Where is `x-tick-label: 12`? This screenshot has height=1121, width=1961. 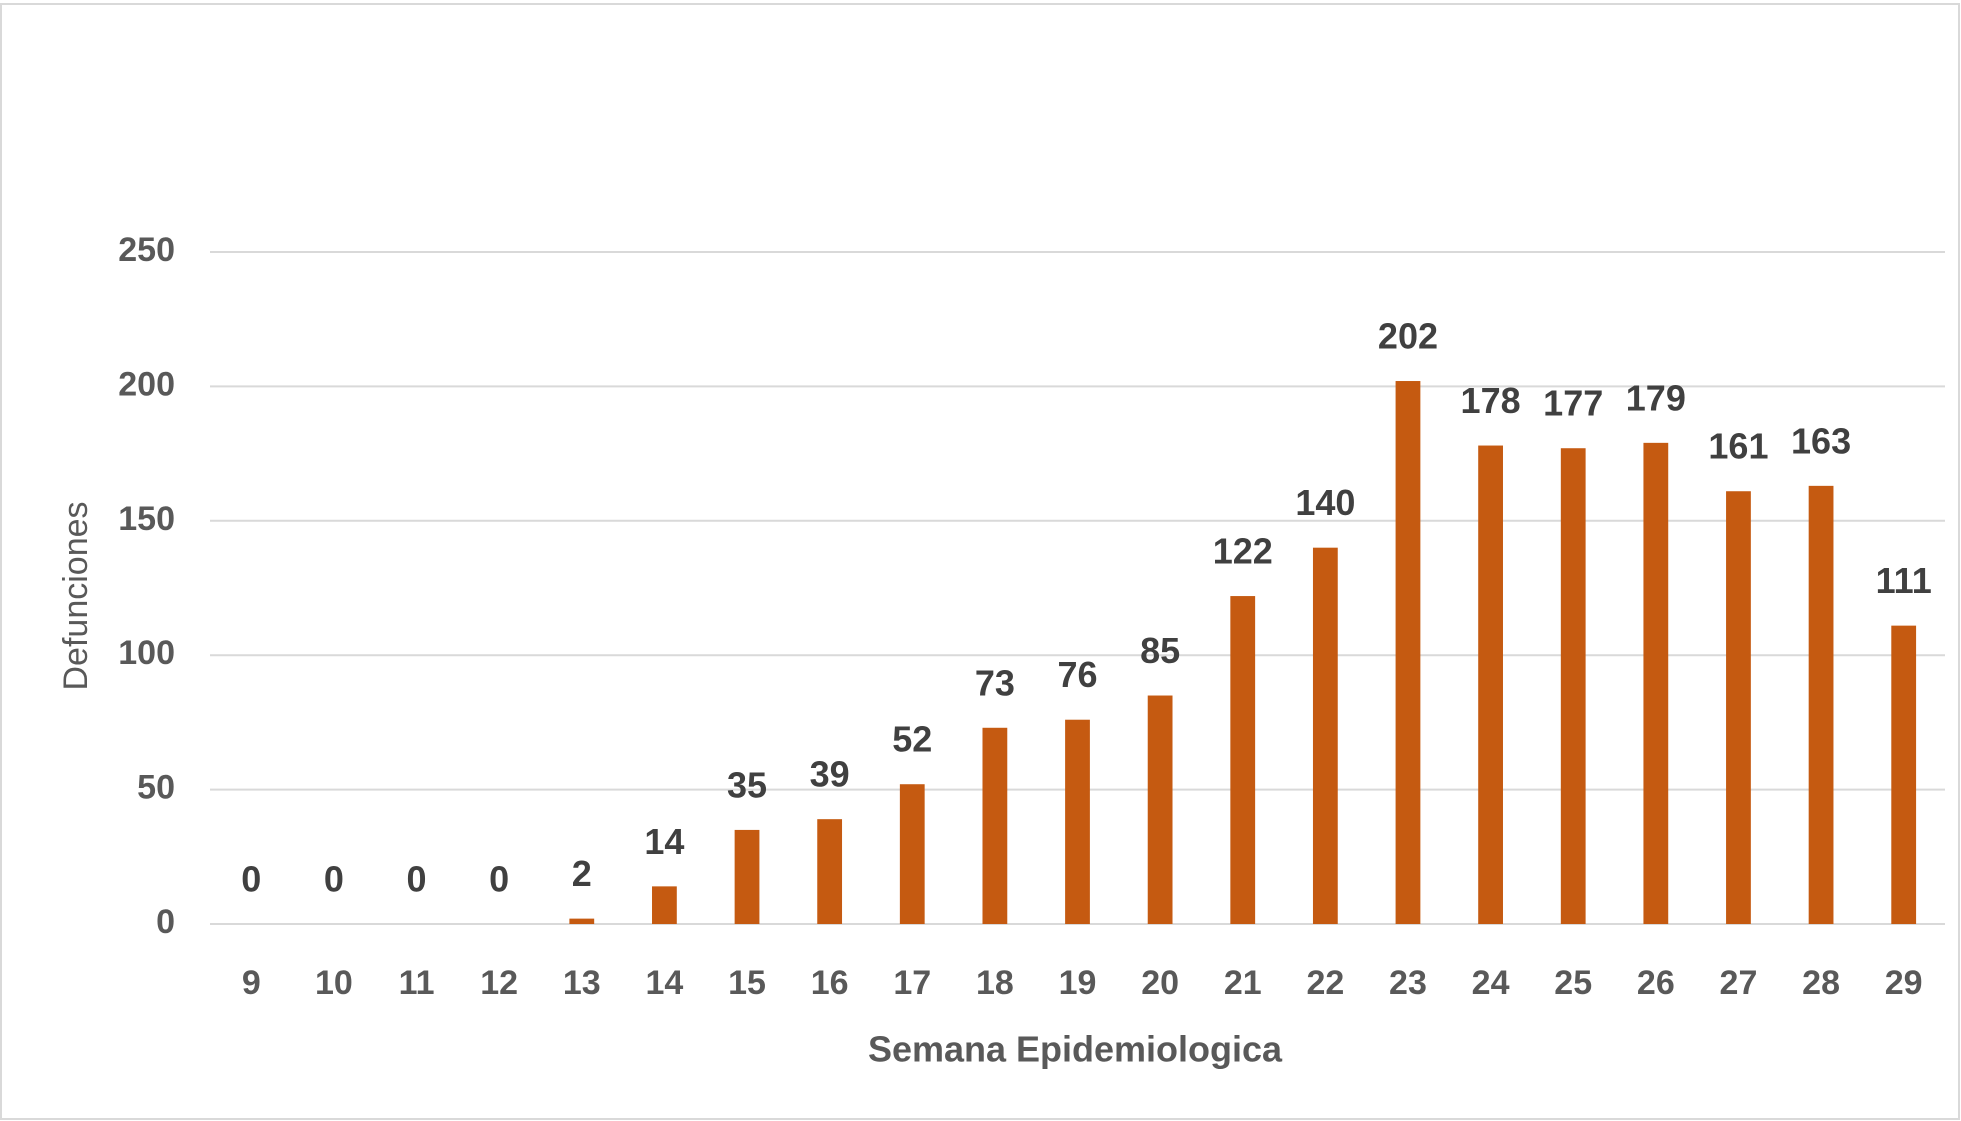
x-tick-label: 12 is located at coordinates (499, 983).